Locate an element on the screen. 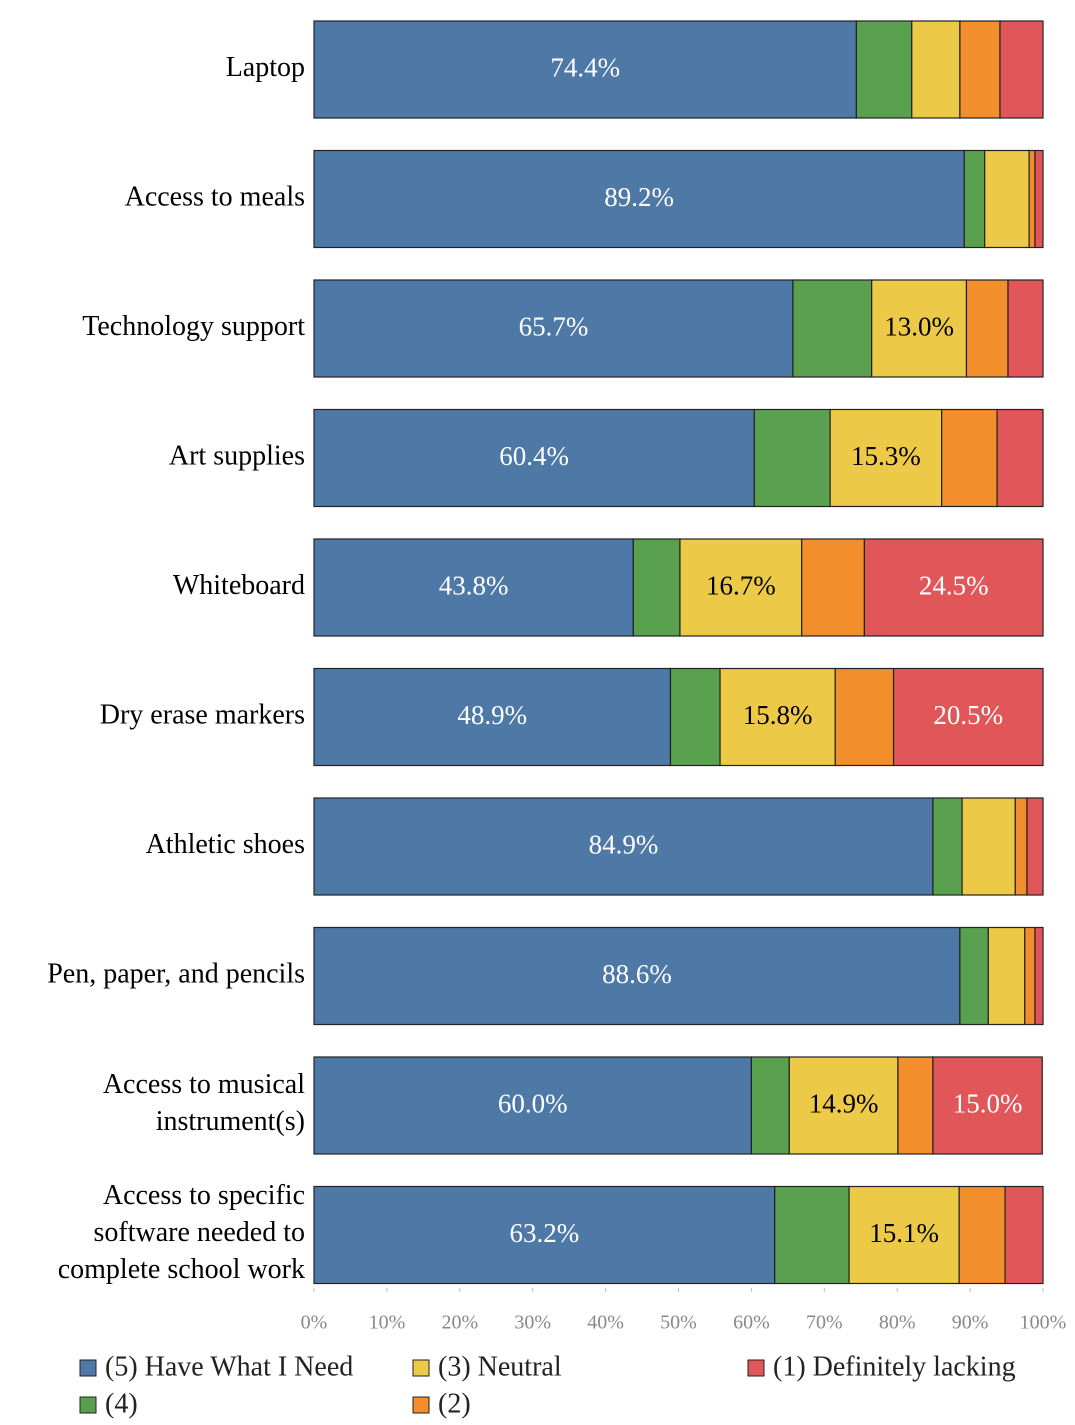  value-label: 60.4% is located at coordinates (534, 456).